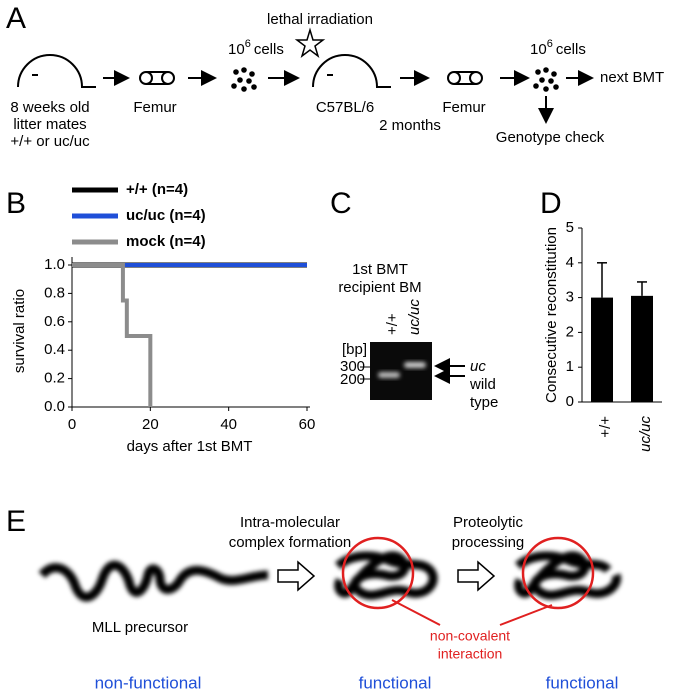 This screenshot has height=693, width=681. I want to click on y-tick-label: 0.2, so click(54, 378).